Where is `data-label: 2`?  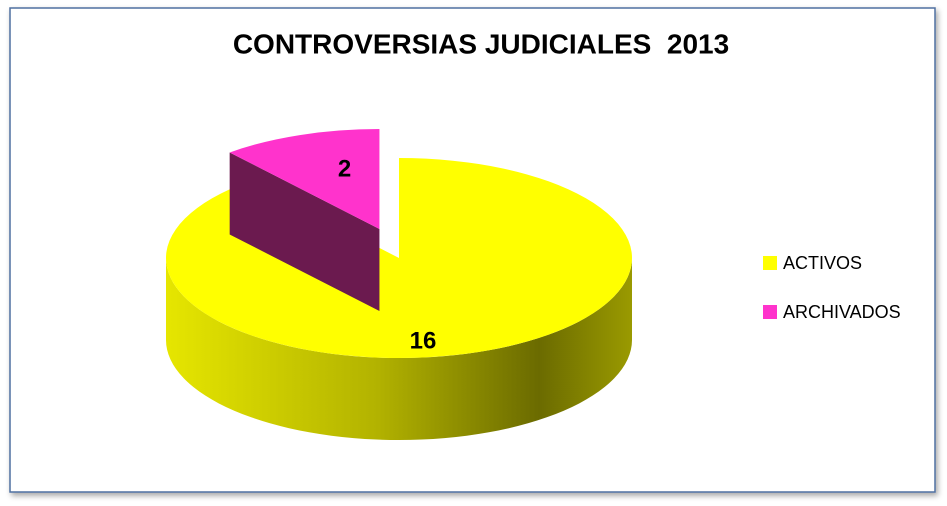 data-label: 2 is located at coordinates (344, 168).